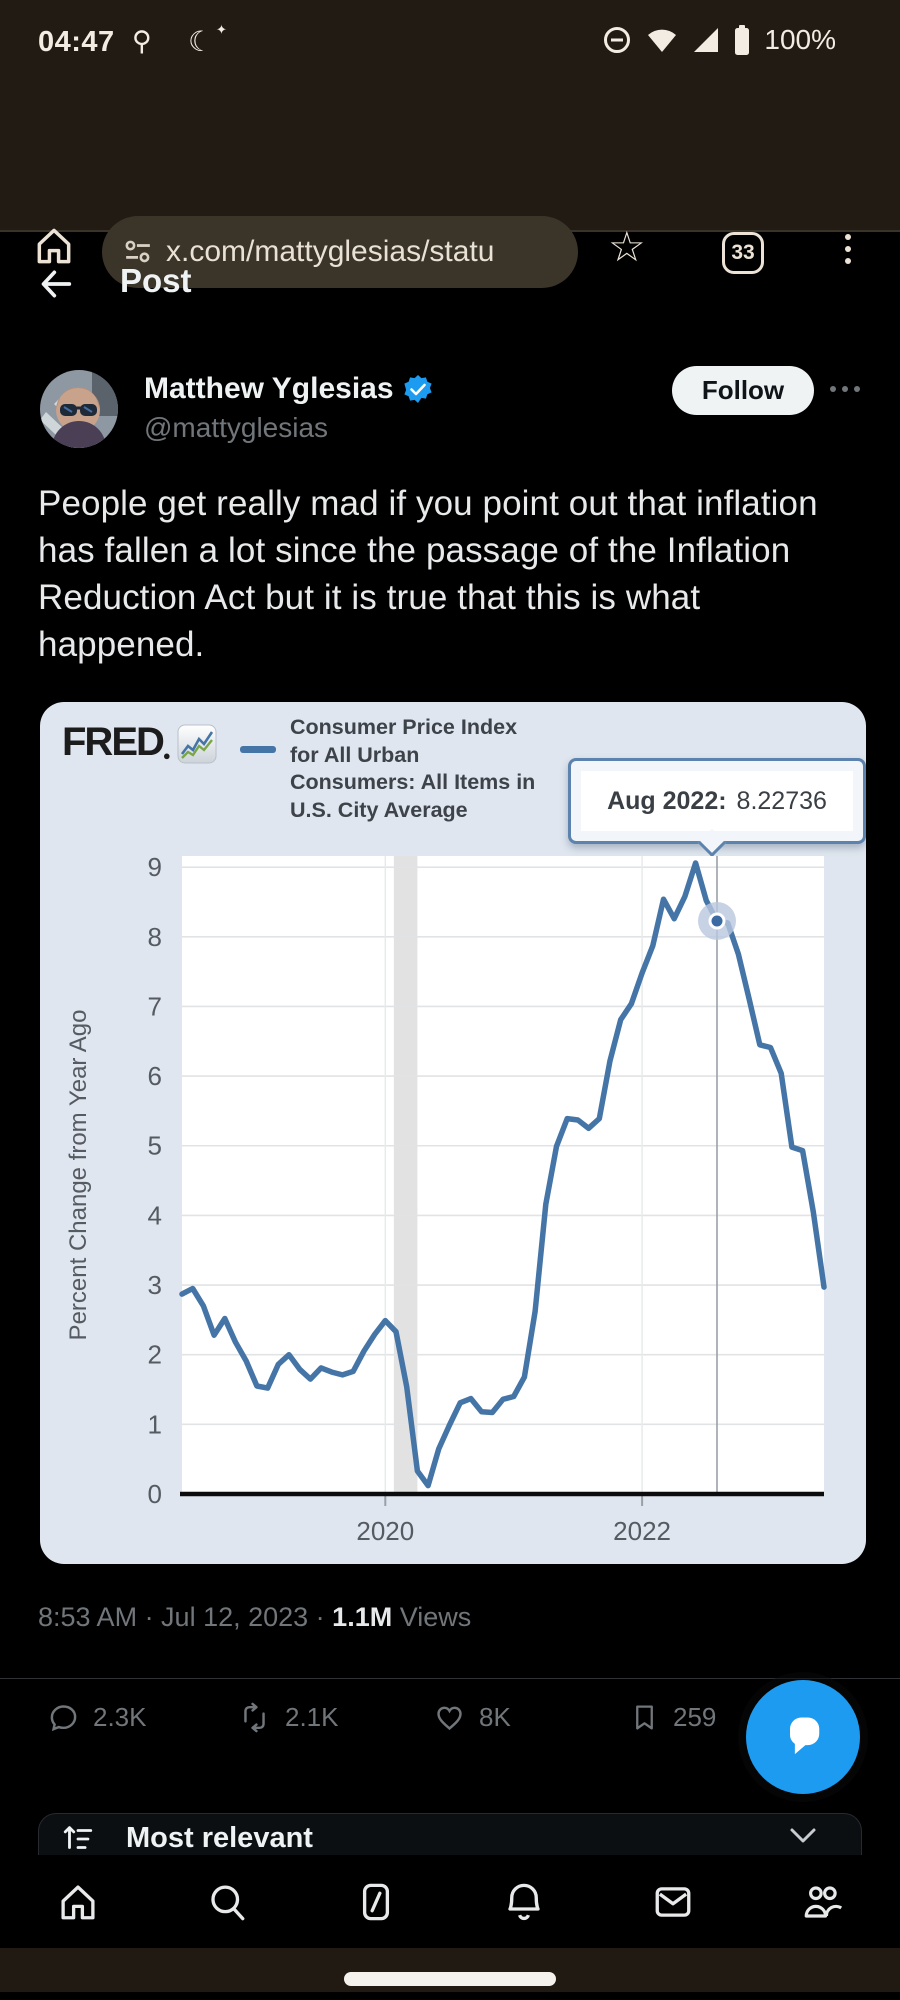 This screenshot has height=2000, width=900. Describe the element at coordinates (472, 1717) in the screenshot. I see `like-button: 8K` at that location.